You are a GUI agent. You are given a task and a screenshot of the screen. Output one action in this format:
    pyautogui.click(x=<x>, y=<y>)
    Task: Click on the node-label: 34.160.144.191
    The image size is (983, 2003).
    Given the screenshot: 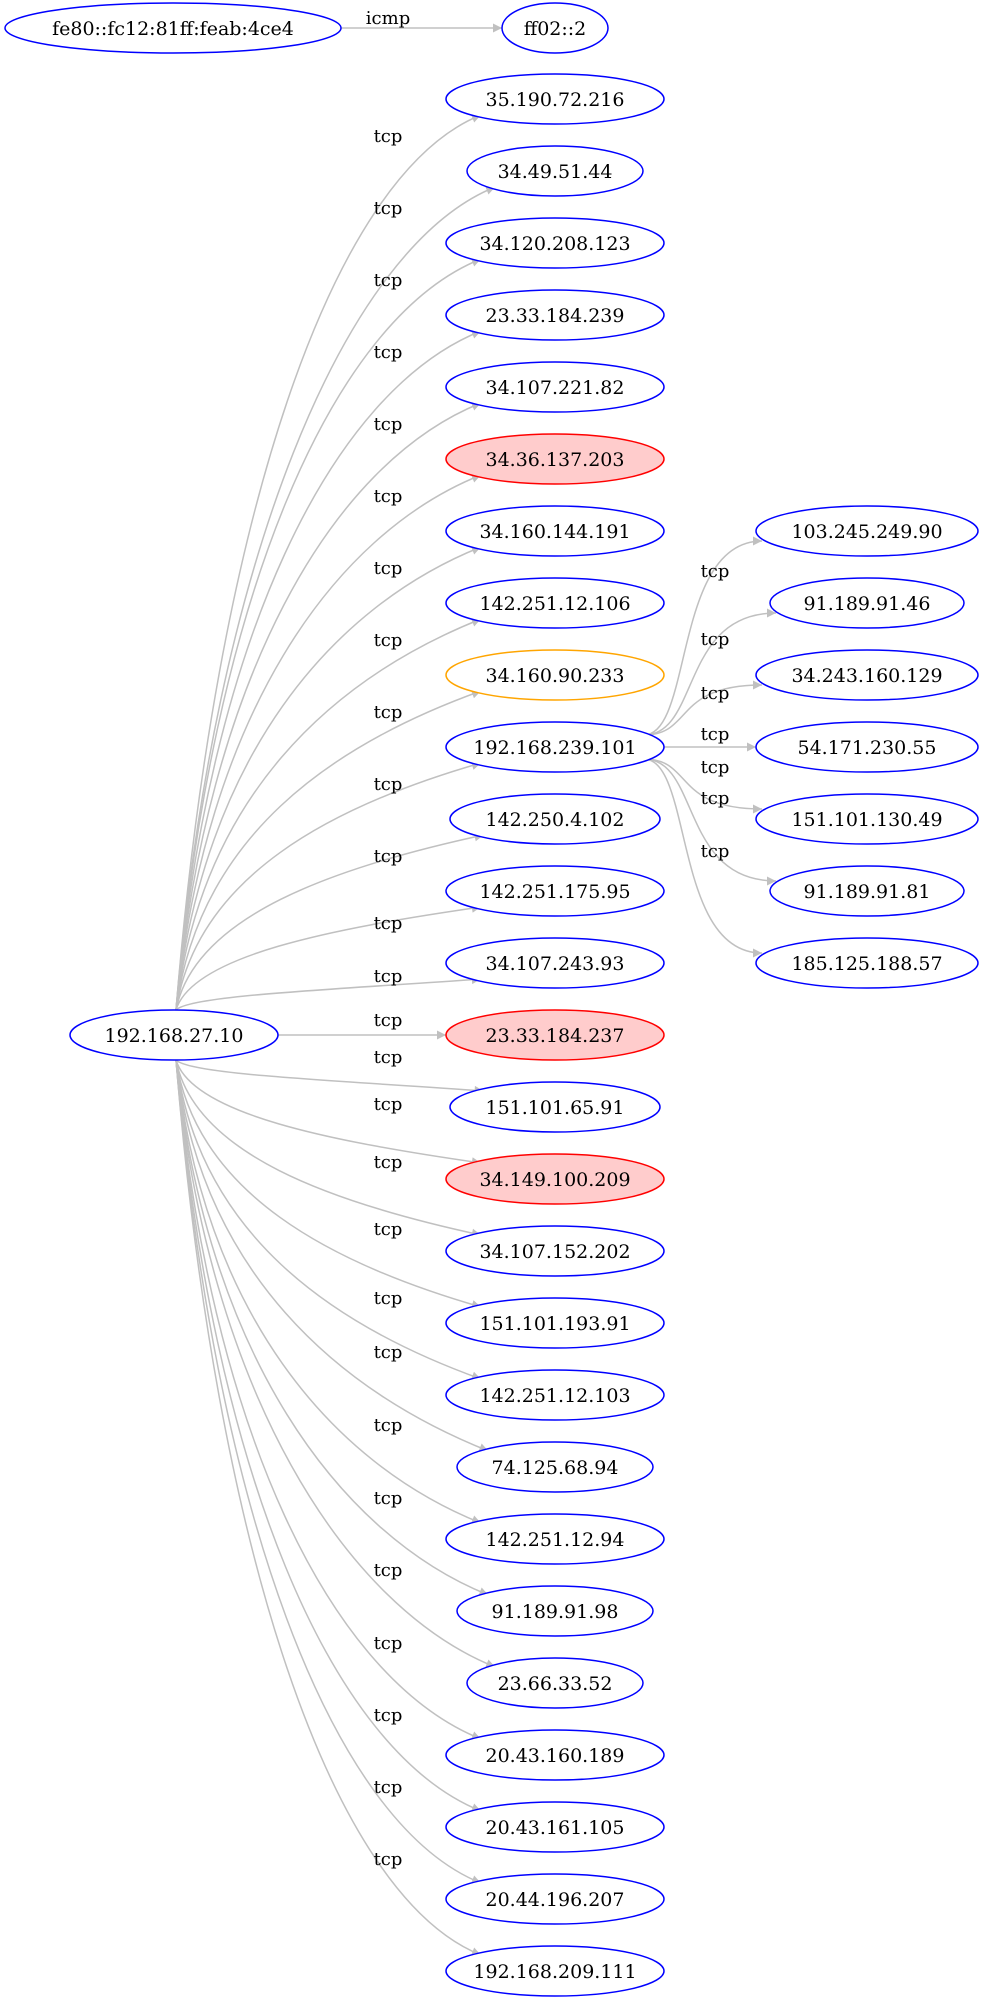 What is the action you would take?
    pyautogui.click(x=554, y=532)
    